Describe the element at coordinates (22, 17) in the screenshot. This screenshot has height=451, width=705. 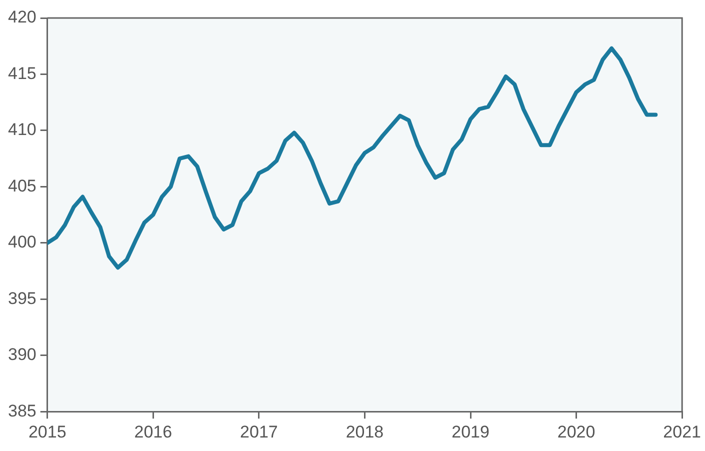
I see `y-tick-label: 420` at that location.